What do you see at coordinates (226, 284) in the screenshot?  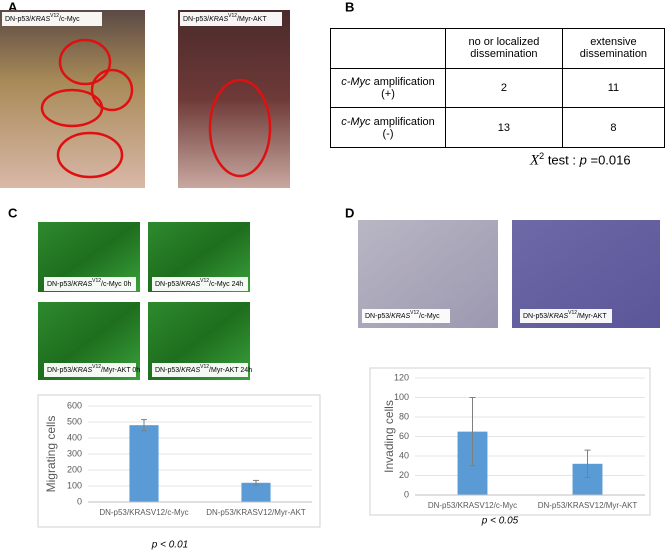 I see `caption-text: /c-Myc 24h` at bounding box center [226, 284].